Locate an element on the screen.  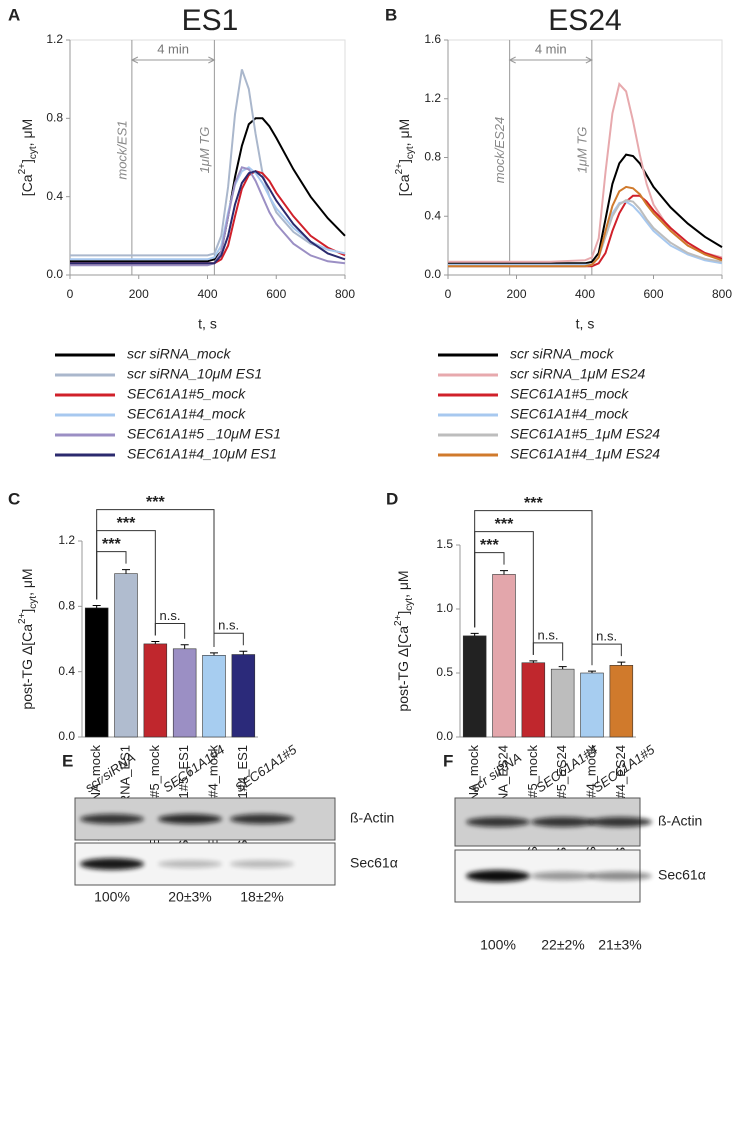
panel-label: A is located at coordinates (14, 14).